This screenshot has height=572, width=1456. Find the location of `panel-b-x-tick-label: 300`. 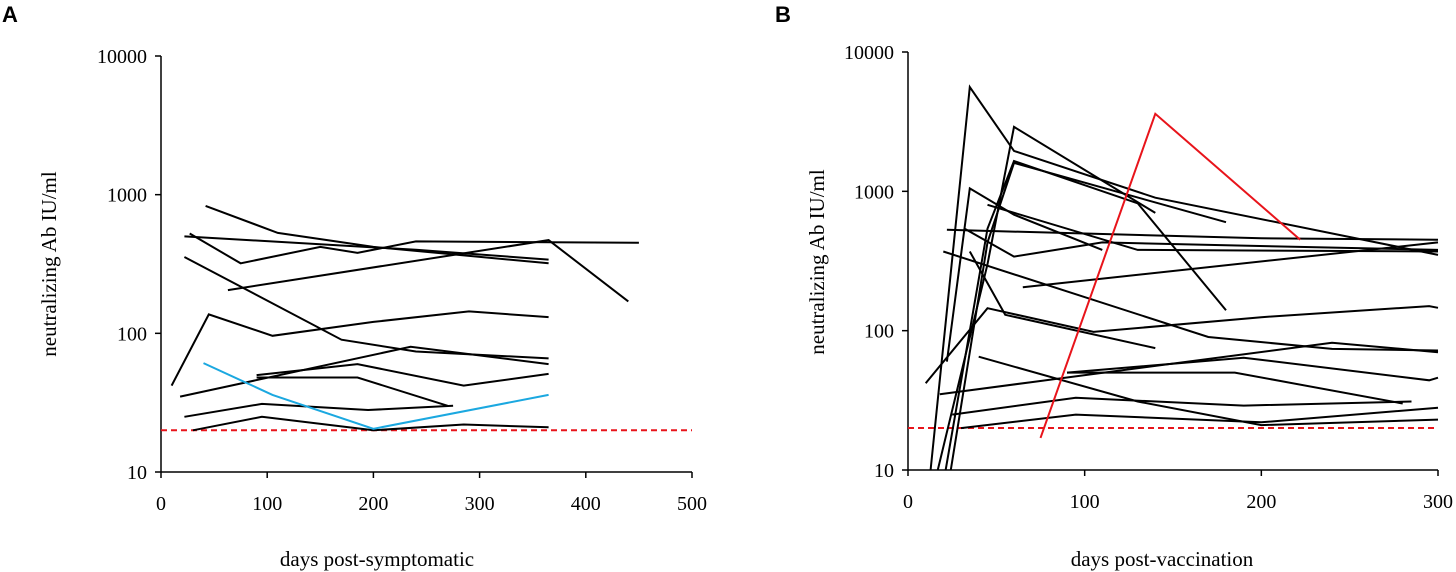

panel-b-x-tick-label: 300 is located at coordinates (1438, 502).